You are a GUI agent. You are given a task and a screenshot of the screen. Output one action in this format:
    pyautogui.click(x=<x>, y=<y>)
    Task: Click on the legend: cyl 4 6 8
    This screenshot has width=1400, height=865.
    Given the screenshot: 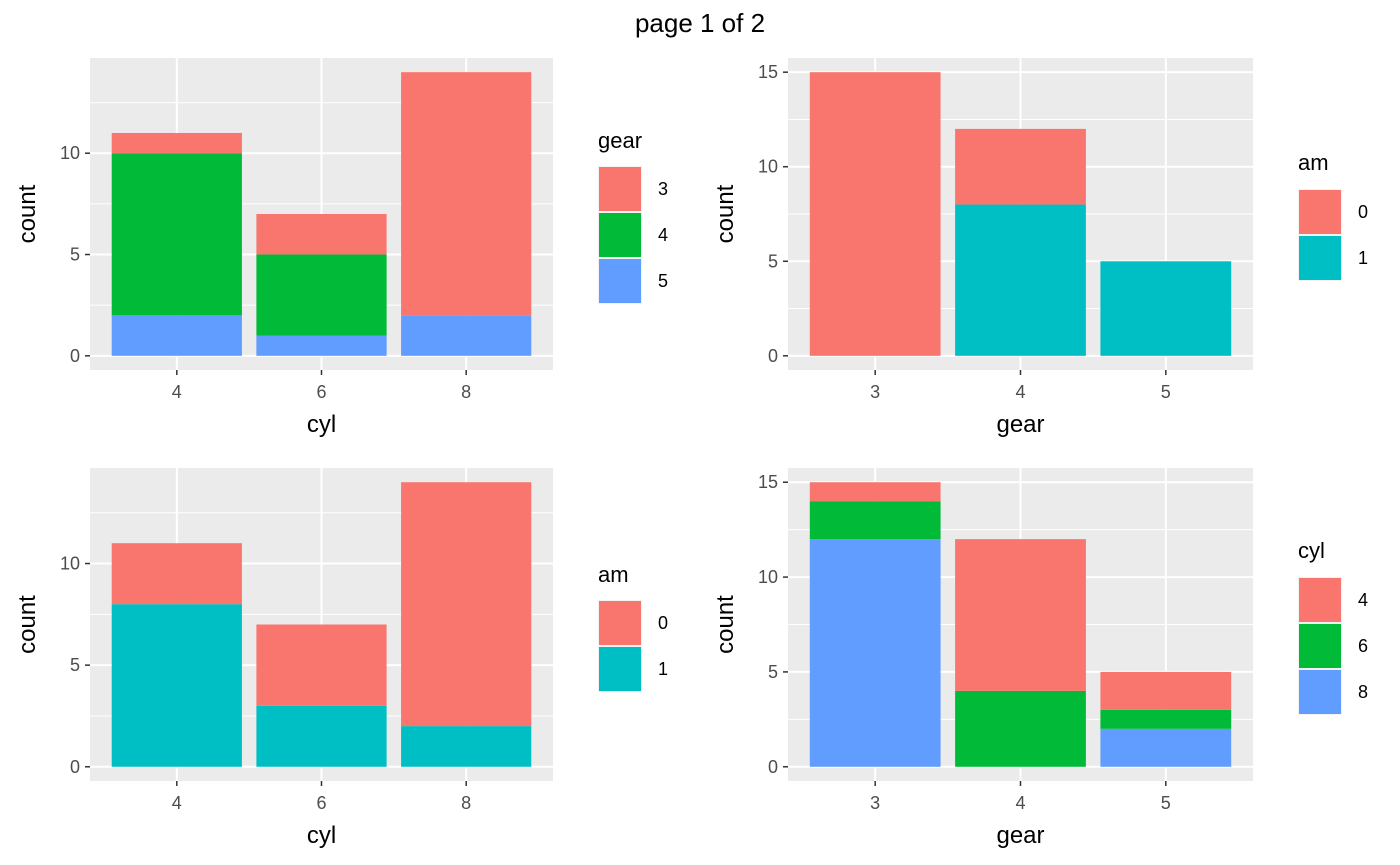 What is the action you would take?
    pyautogui.click(x=1333, y=626)
    